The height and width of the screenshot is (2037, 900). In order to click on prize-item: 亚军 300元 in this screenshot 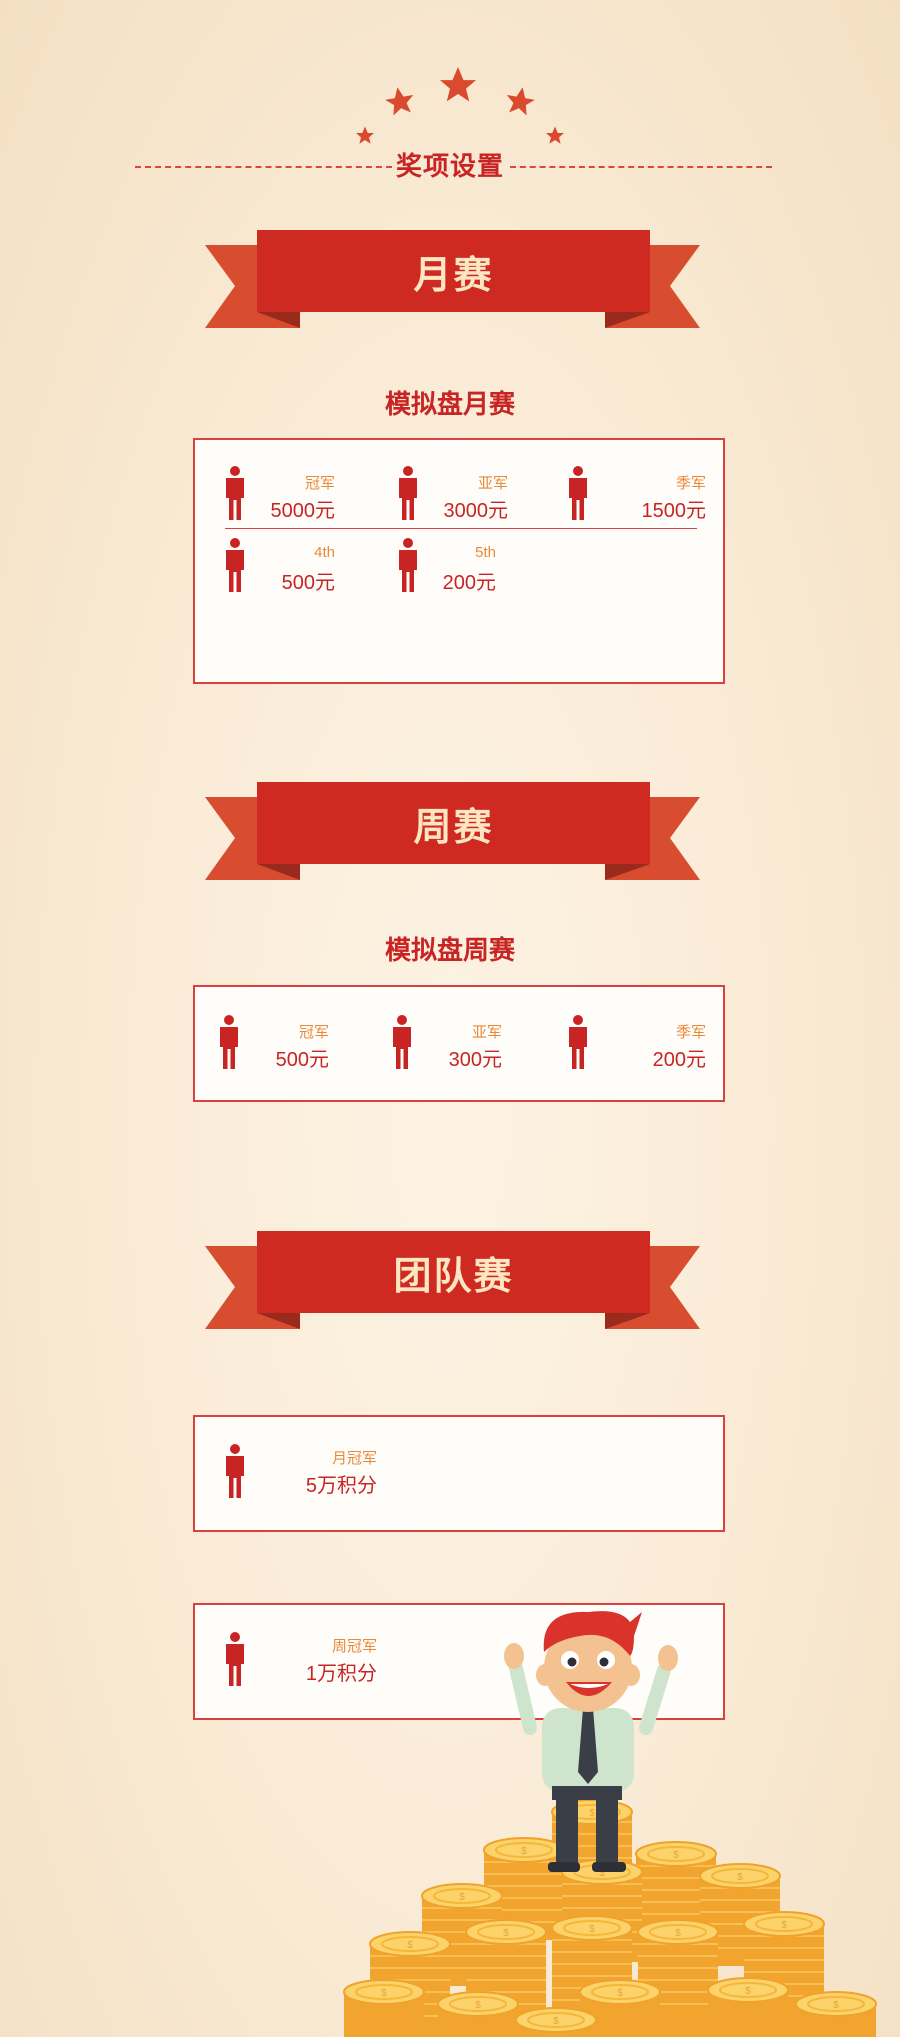, I will do `click(432, 1045)`.